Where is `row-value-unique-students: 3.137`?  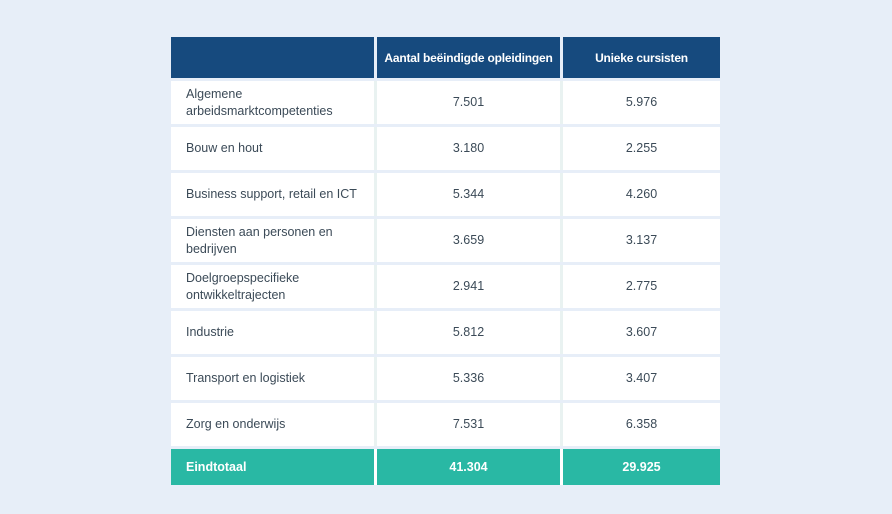 row-value-unique-students: 3.137 is located at coordinates (641, 240).